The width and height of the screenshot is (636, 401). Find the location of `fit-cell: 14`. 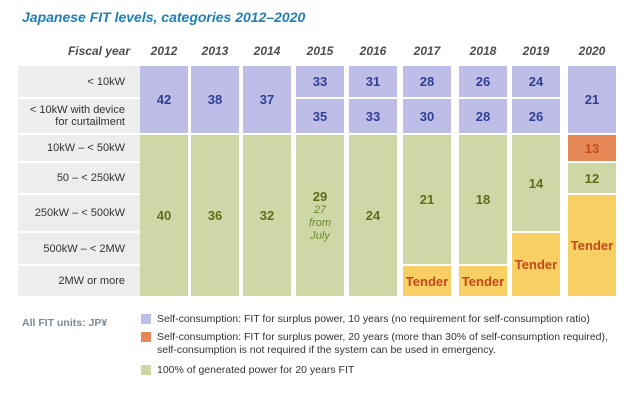

fit-cell: 14 is located at coordinates (536, 183).